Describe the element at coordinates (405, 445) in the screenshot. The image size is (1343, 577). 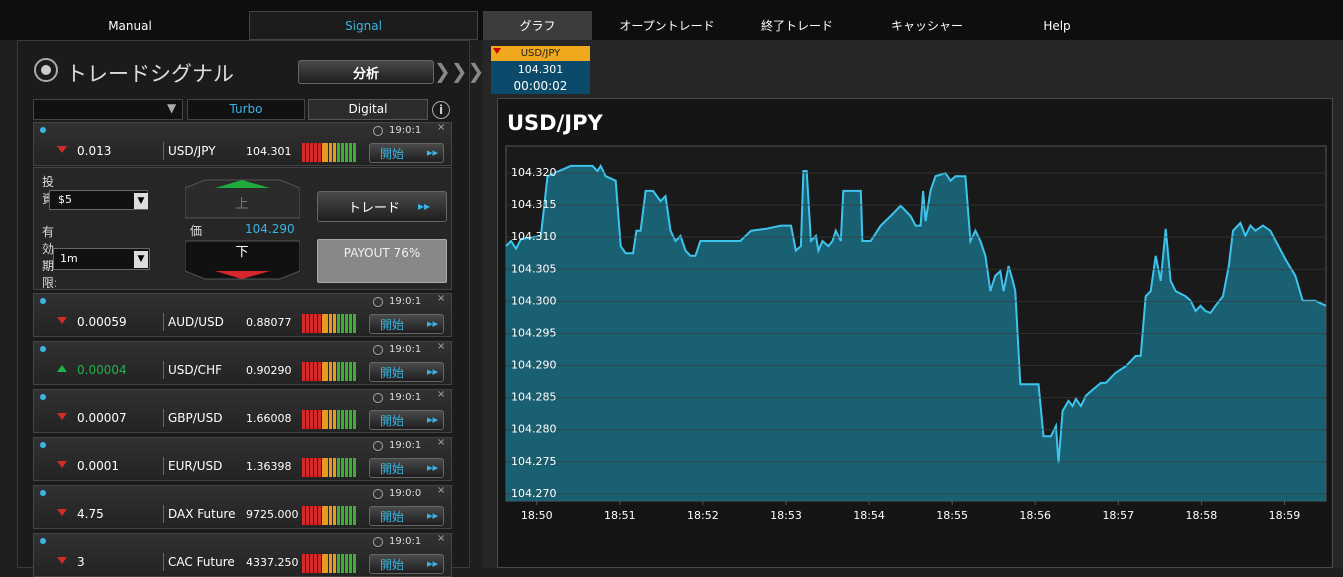
I see `expiry-time: 19:0:1` at that location.